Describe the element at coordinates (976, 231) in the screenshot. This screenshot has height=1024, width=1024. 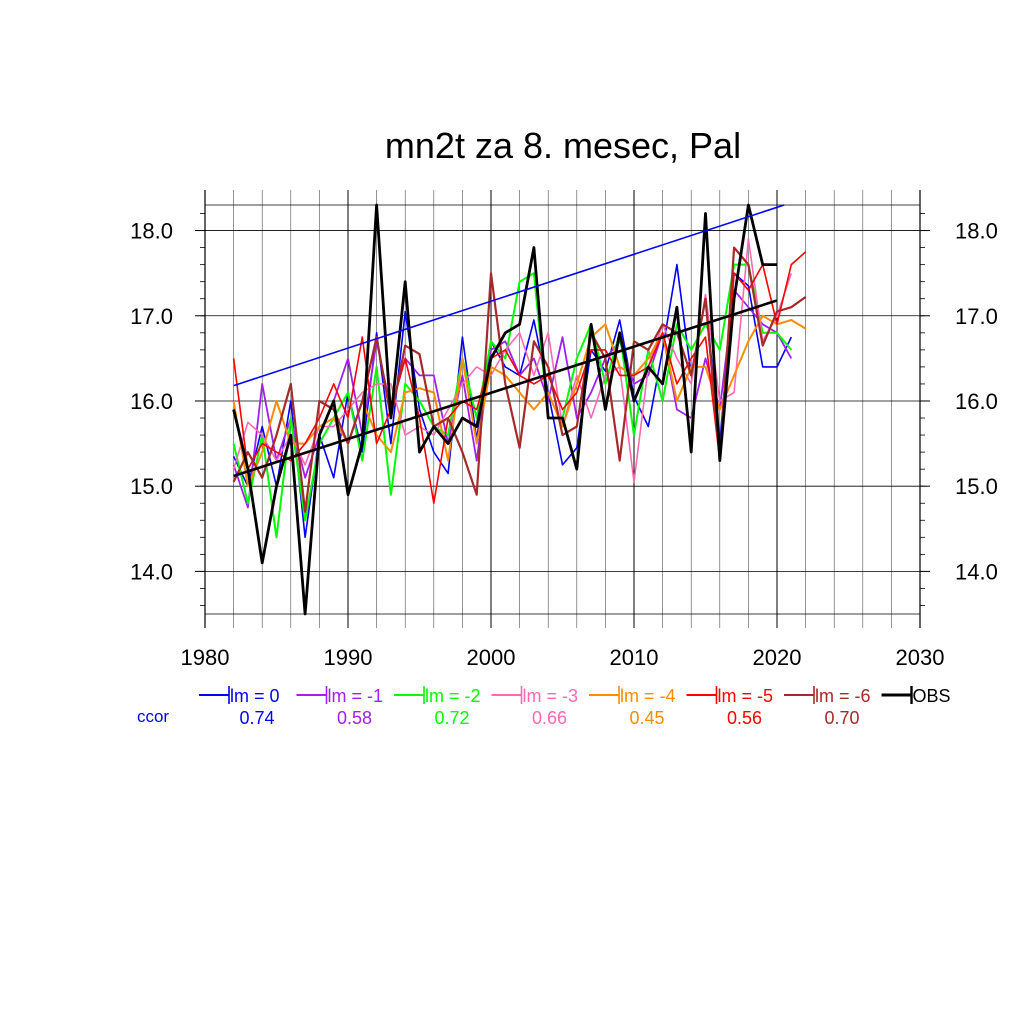
I see `y-tick-label-right: 18.0` at that location.